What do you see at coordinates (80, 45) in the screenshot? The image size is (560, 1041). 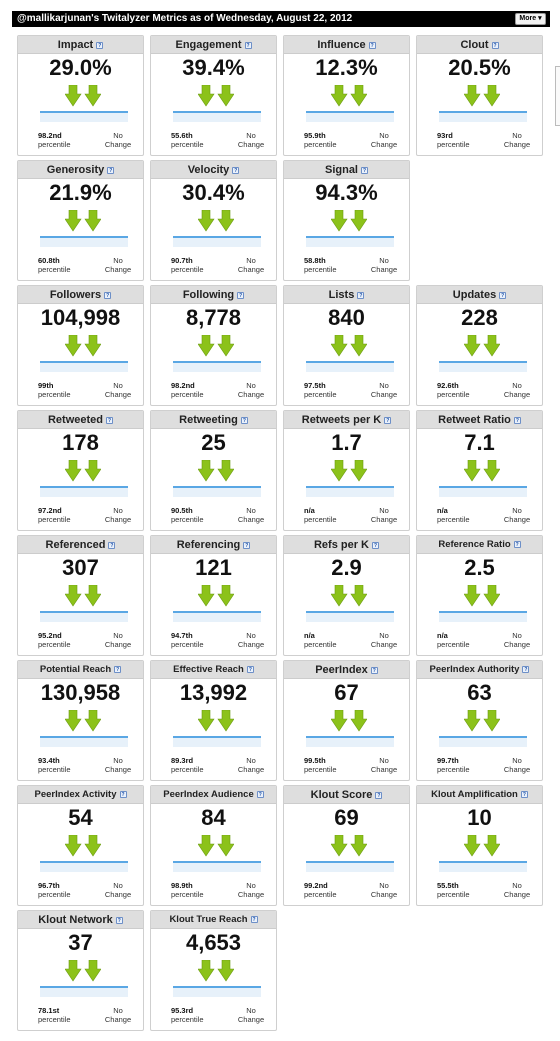 I see `metric-title: Impact?` at bounding box center [80, 45].